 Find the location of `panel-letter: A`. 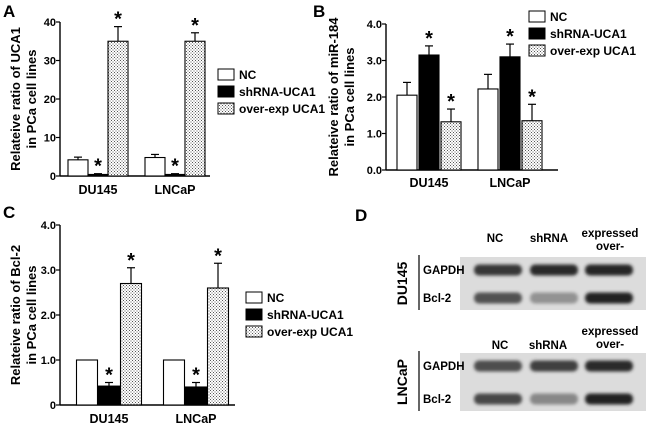

panel-letter: A is located at coordinates (9, 11).